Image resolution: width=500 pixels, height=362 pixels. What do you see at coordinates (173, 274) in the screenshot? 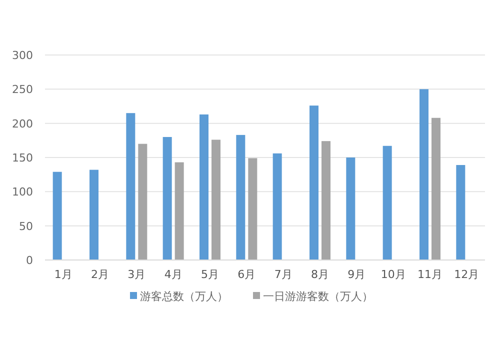
I see `x-tick-label: 4月` at bounding box center [173, 274].